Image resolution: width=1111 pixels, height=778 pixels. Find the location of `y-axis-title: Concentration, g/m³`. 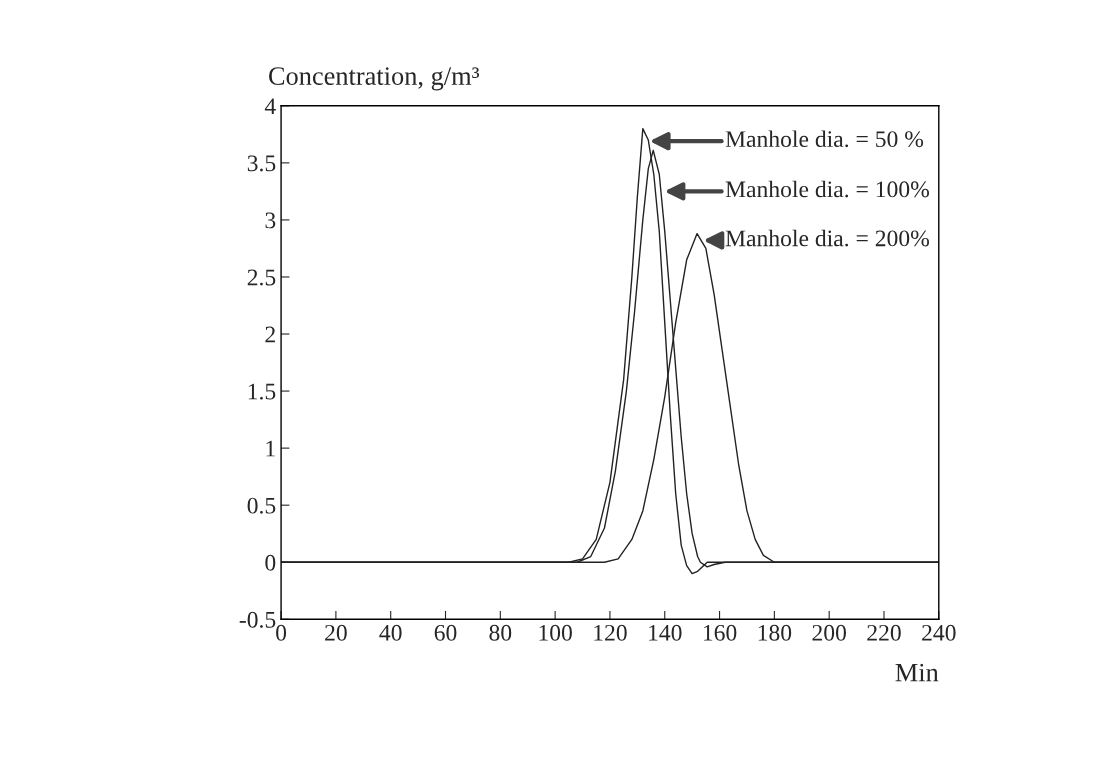

y-axis-title: Concentration, g/m³ is located at coordinates (374, 79).